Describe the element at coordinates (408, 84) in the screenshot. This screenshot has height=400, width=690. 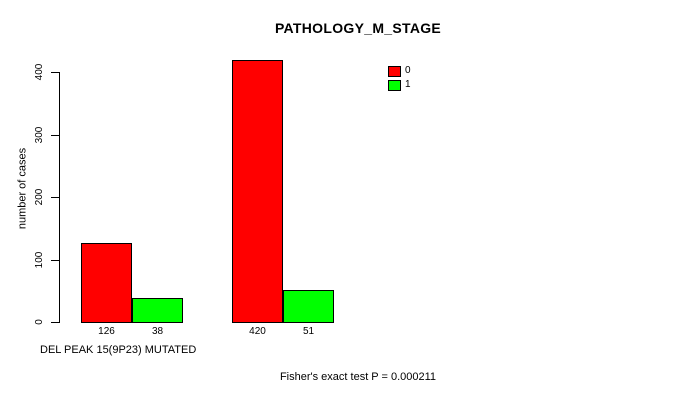
I see `legend-label: 1` at that location.